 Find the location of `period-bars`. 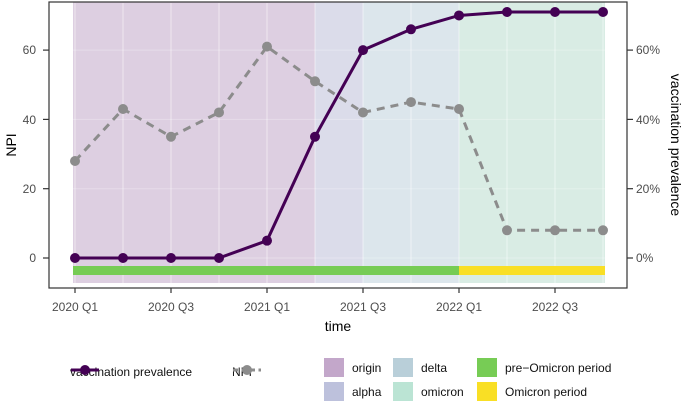

period-bars is located at coordinates (339, 270).